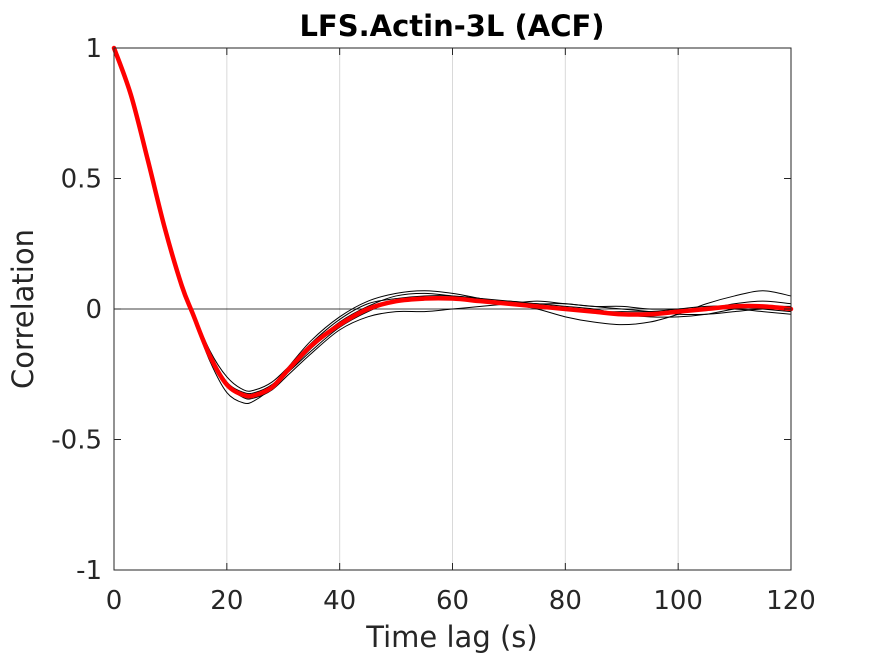 The image size is (875, 656). What do you see at coordinates (791, 601) in the screenshot?
I see `x-tick-label-120: 120` at bounding box center [791, 601].